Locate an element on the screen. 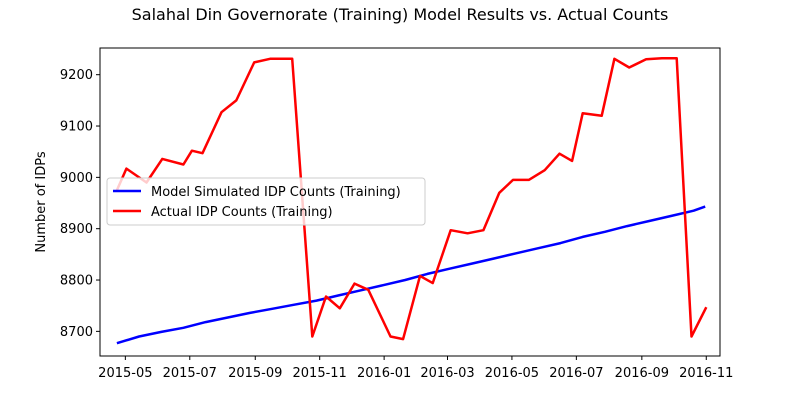  x-tick-label: 2015-07 is located at coordinates (190, 373).